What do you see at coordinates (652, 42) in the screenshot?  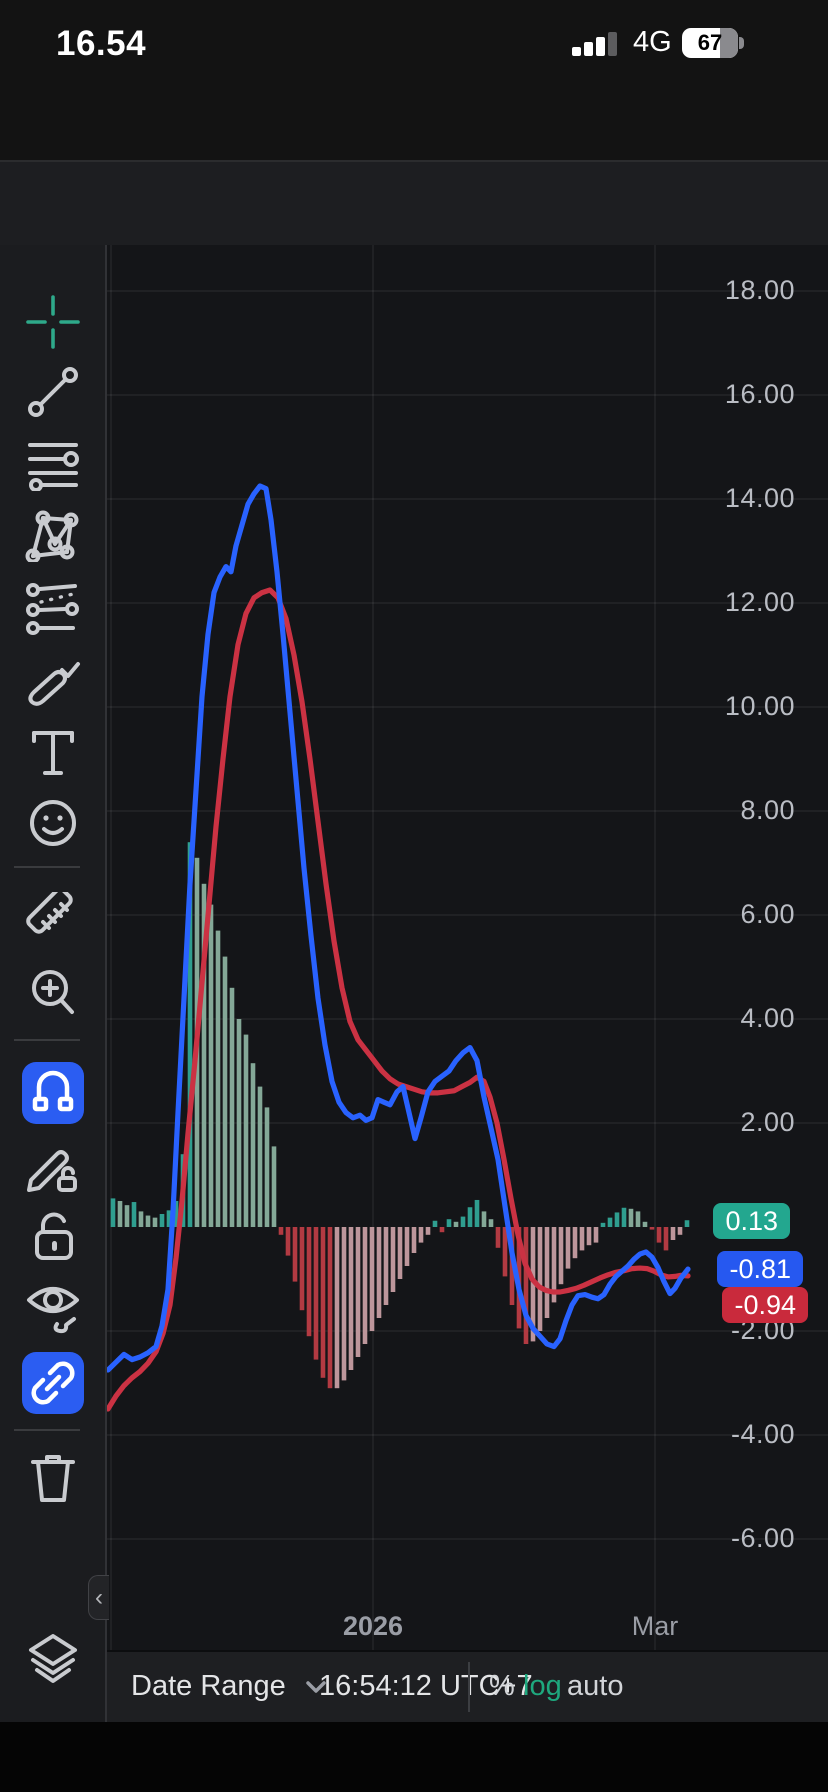 I see `network-type: 4G` at bounding box center [652, 42].